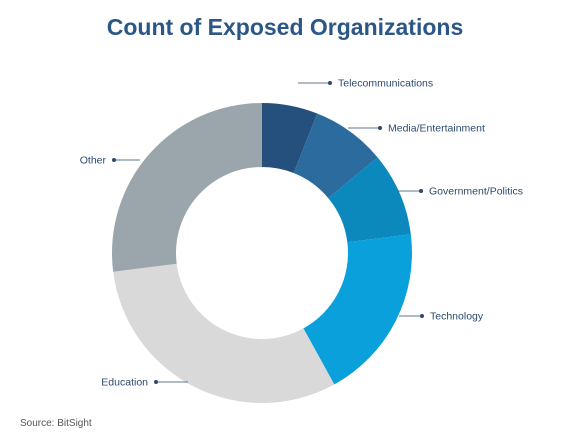 This screenshot has height=440, width=570. Describe the element at coordinates (285, 27) in the screenshot. I see `chart-title: Count of Exposed Organizations` at that location.